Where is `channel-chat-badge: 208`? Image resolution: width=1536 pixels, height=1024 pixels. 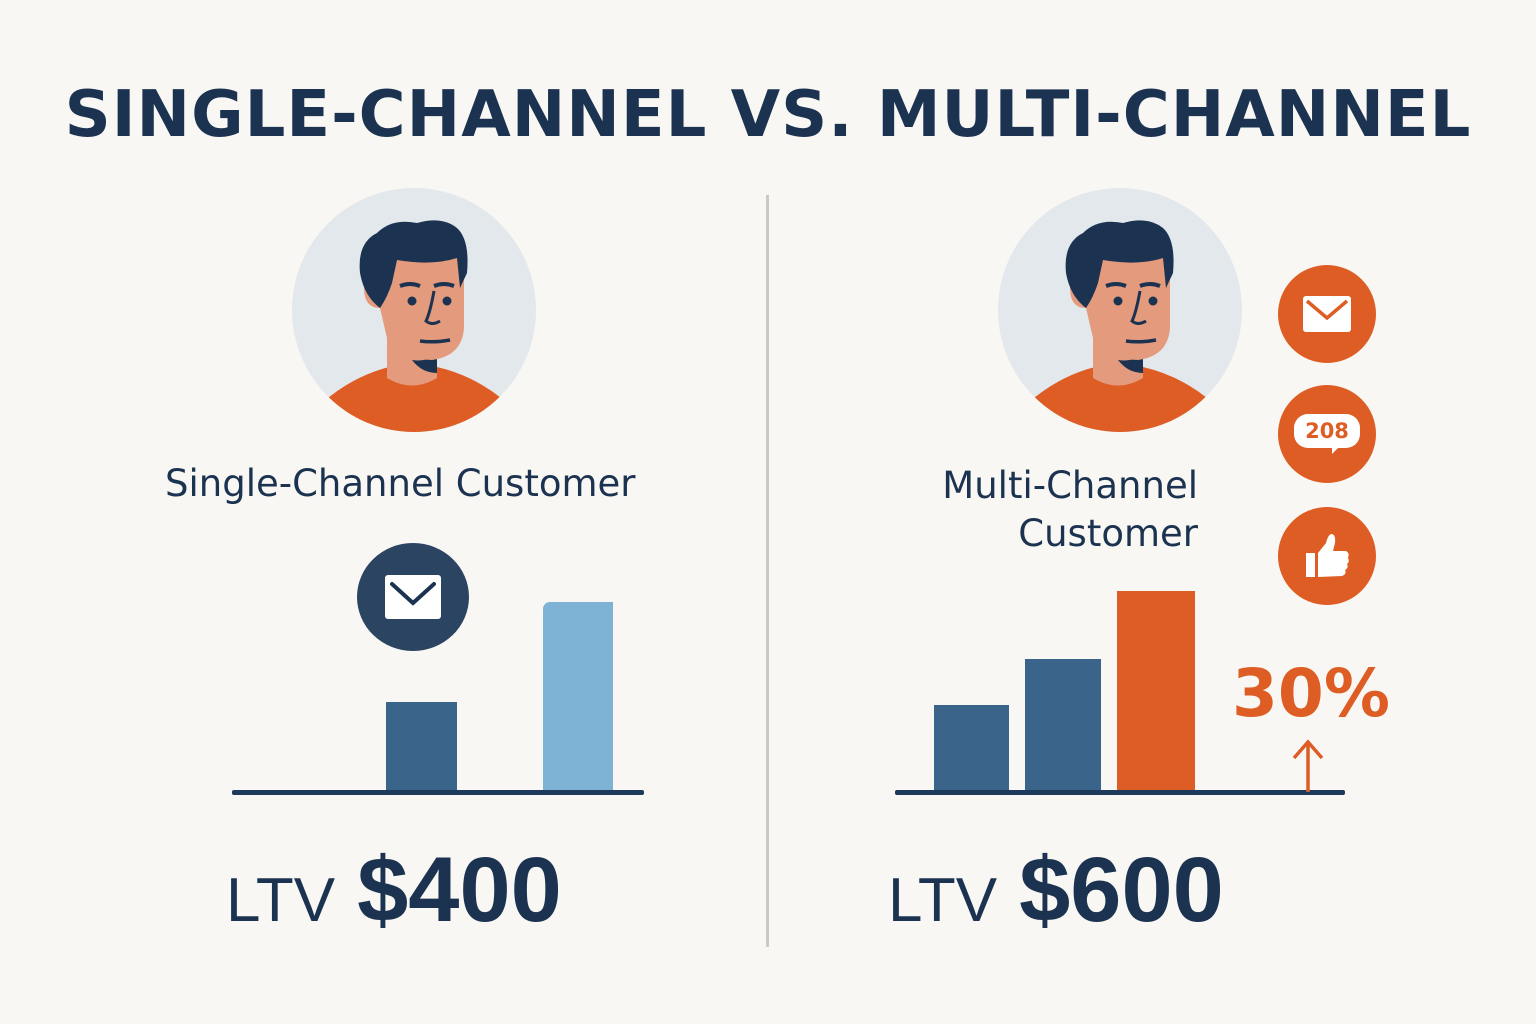 channel-chat-badge: 208 is located at coordinates (1327, 434).